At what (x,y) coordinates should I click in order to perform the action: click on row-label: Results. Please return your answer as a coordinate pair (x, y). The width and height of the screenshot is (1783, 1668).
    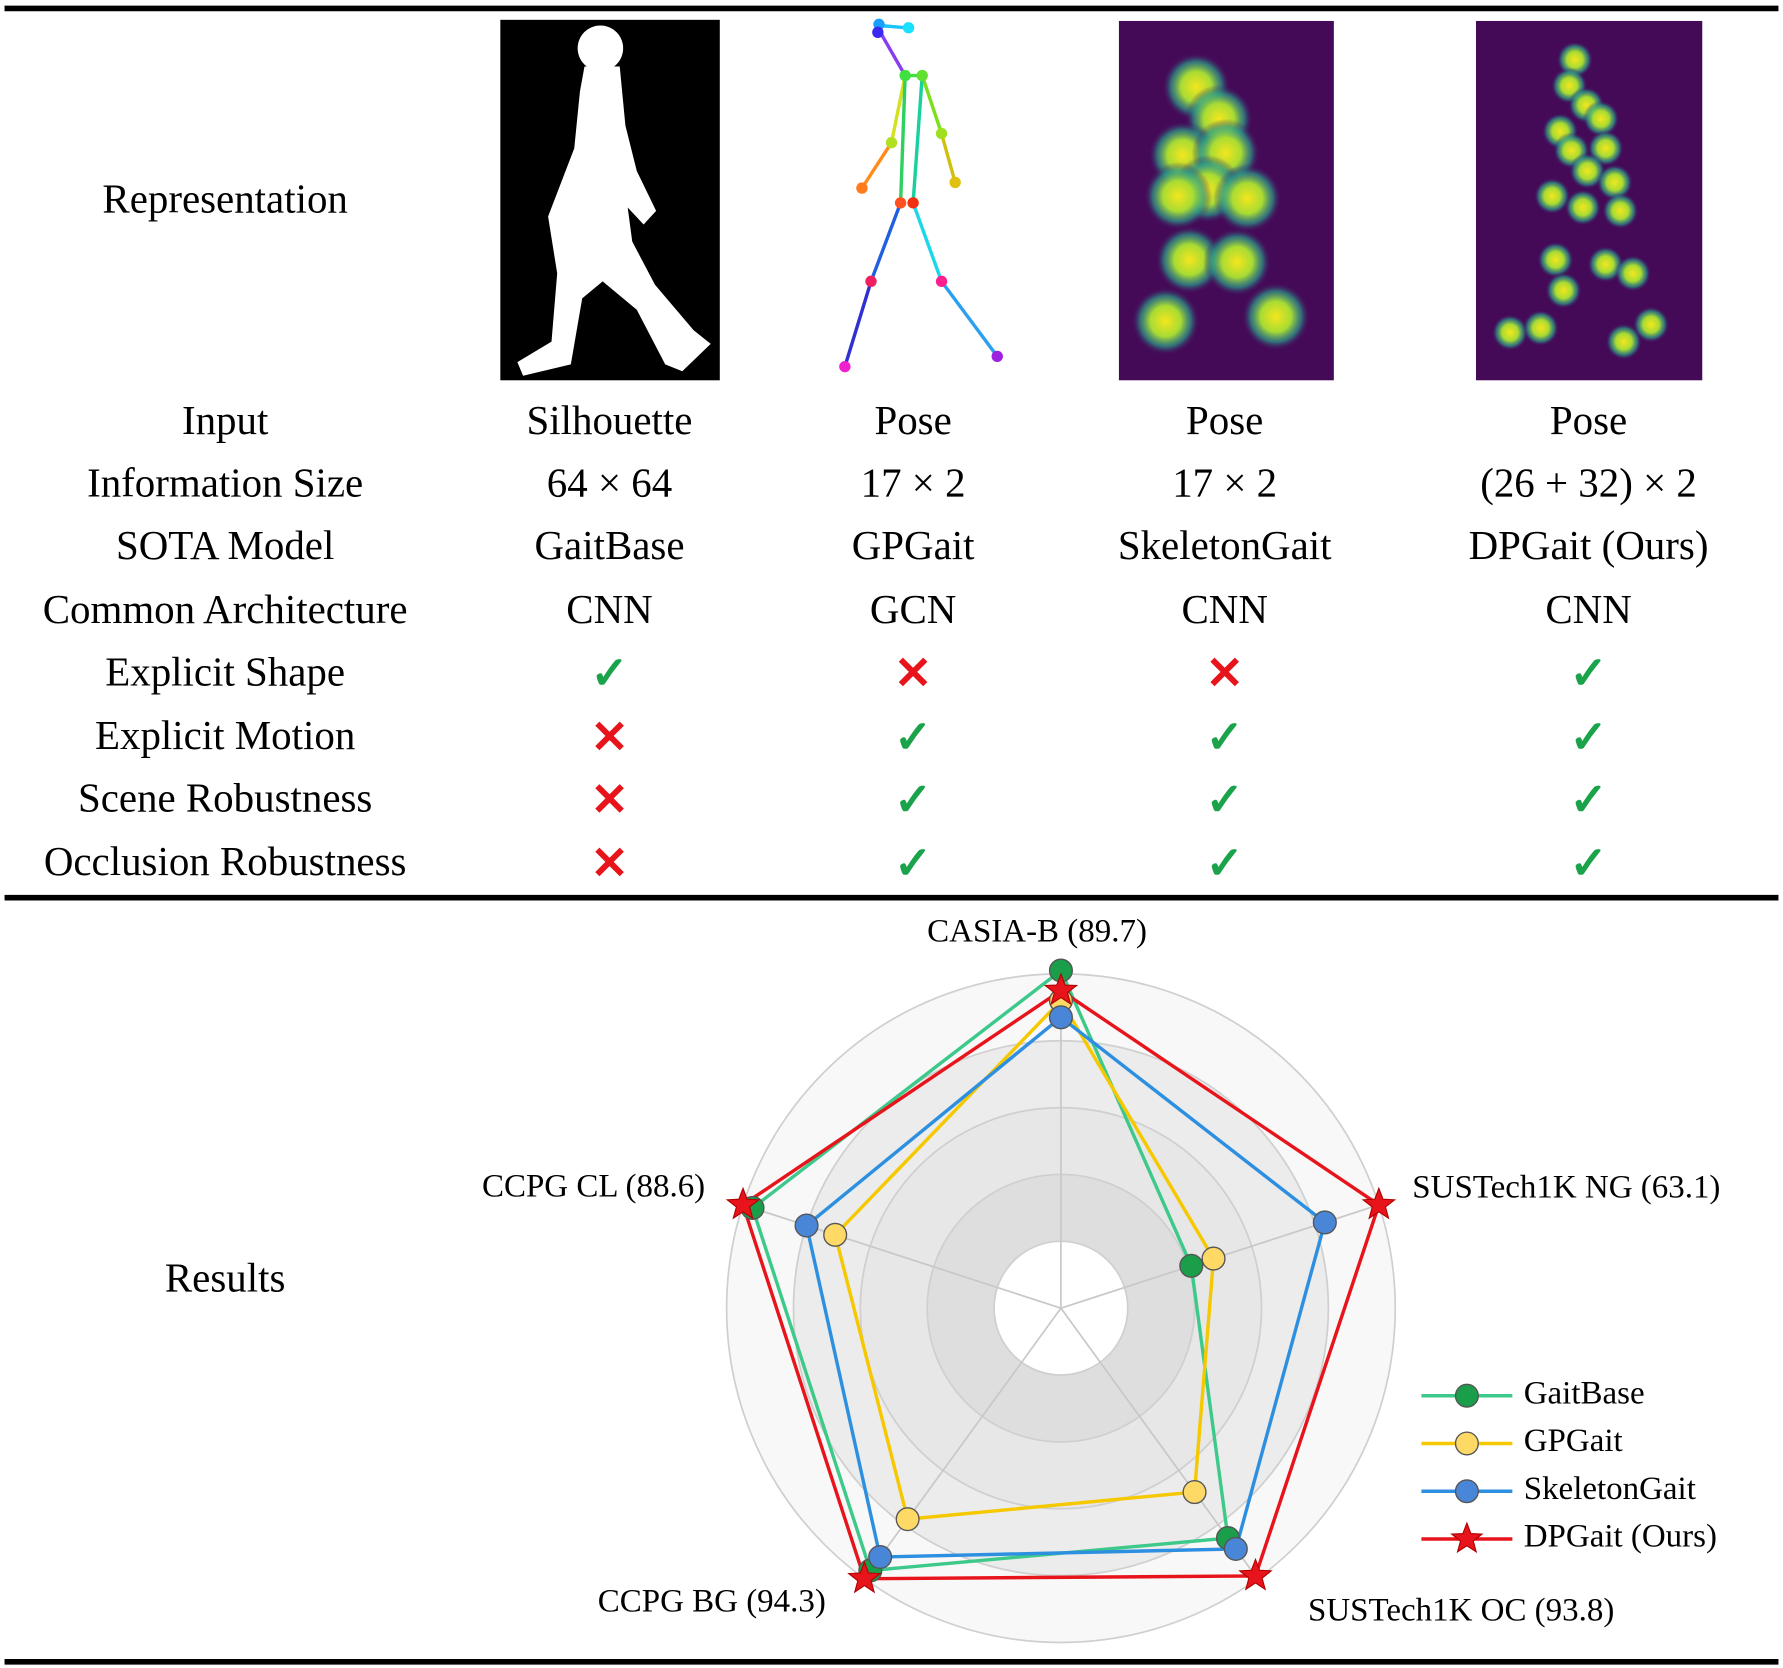
    Looking at the image, I should click on (225, 1277).